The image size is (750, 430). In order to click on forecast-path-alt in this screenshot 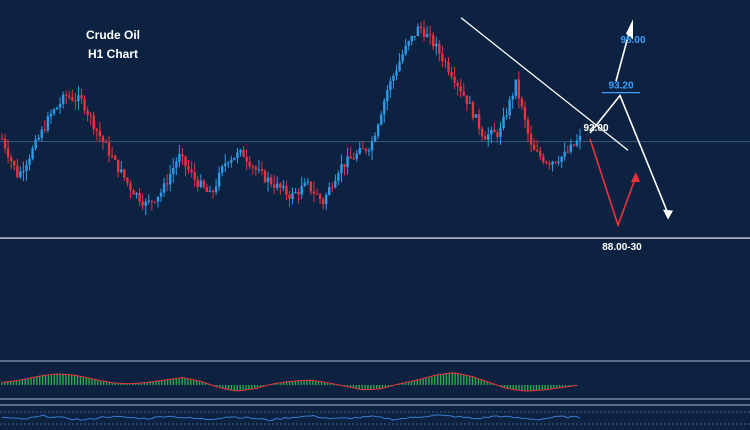, I will do `click(612, 183)`.